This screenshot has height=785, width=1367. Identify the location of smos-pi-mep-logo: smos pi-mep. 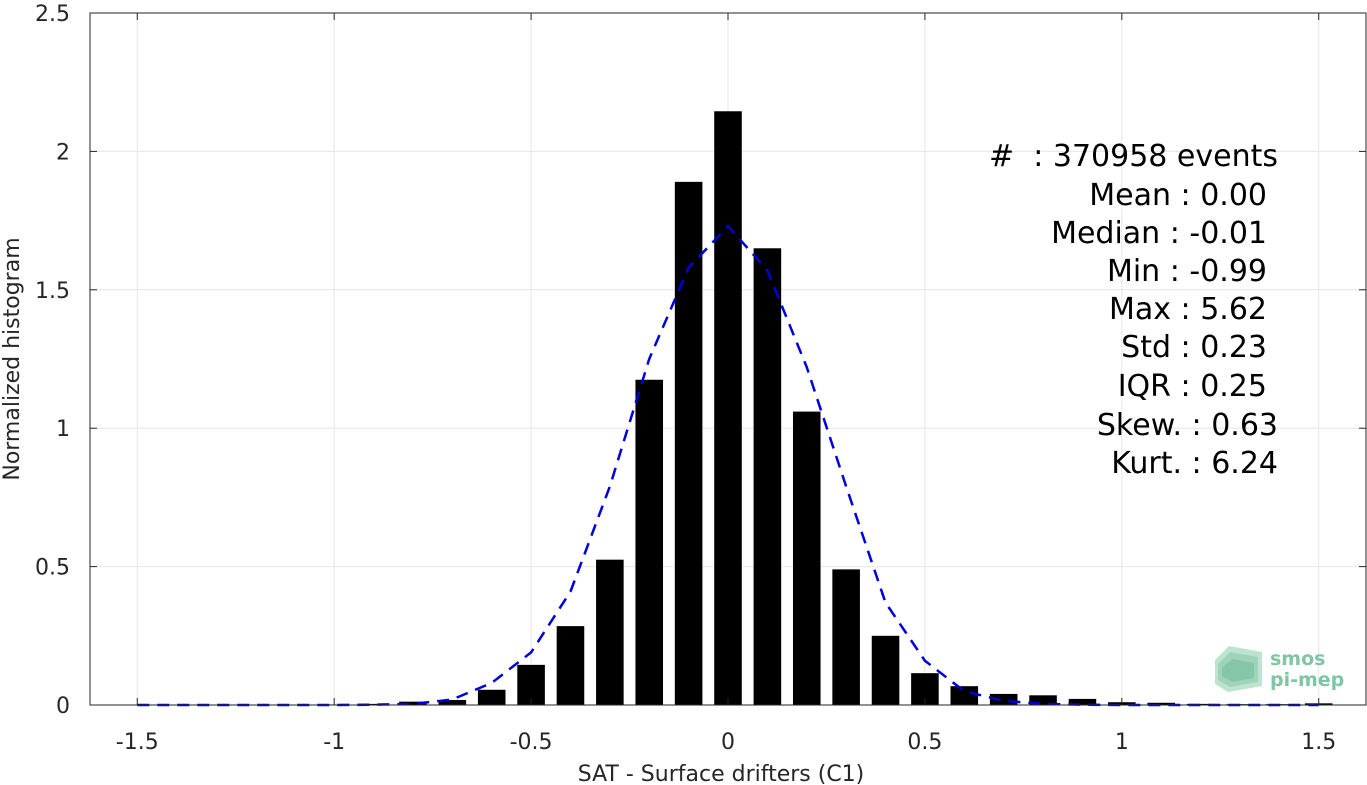
(1279, 669).